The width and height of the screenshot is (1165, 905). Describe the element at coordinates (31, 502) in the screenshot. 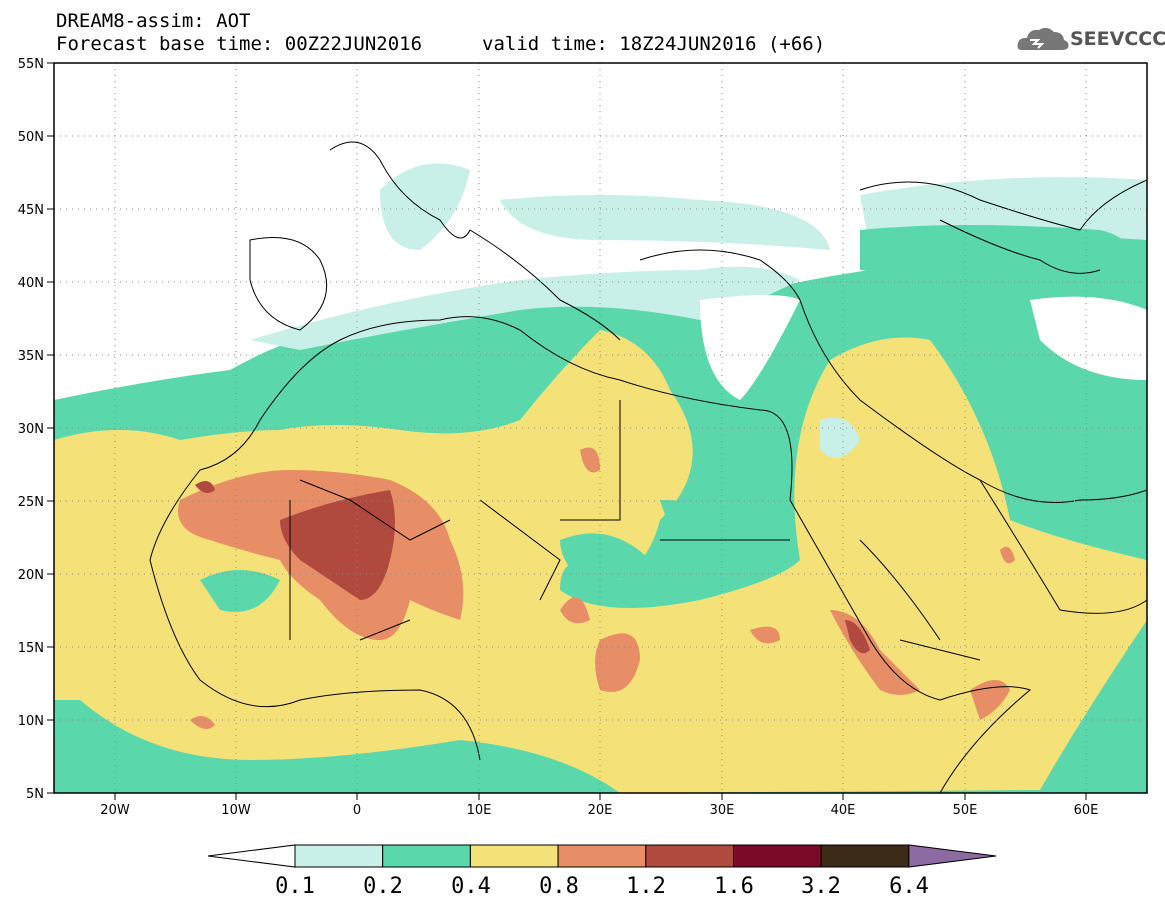

I see `lat-tick-label: 25N` at that location.